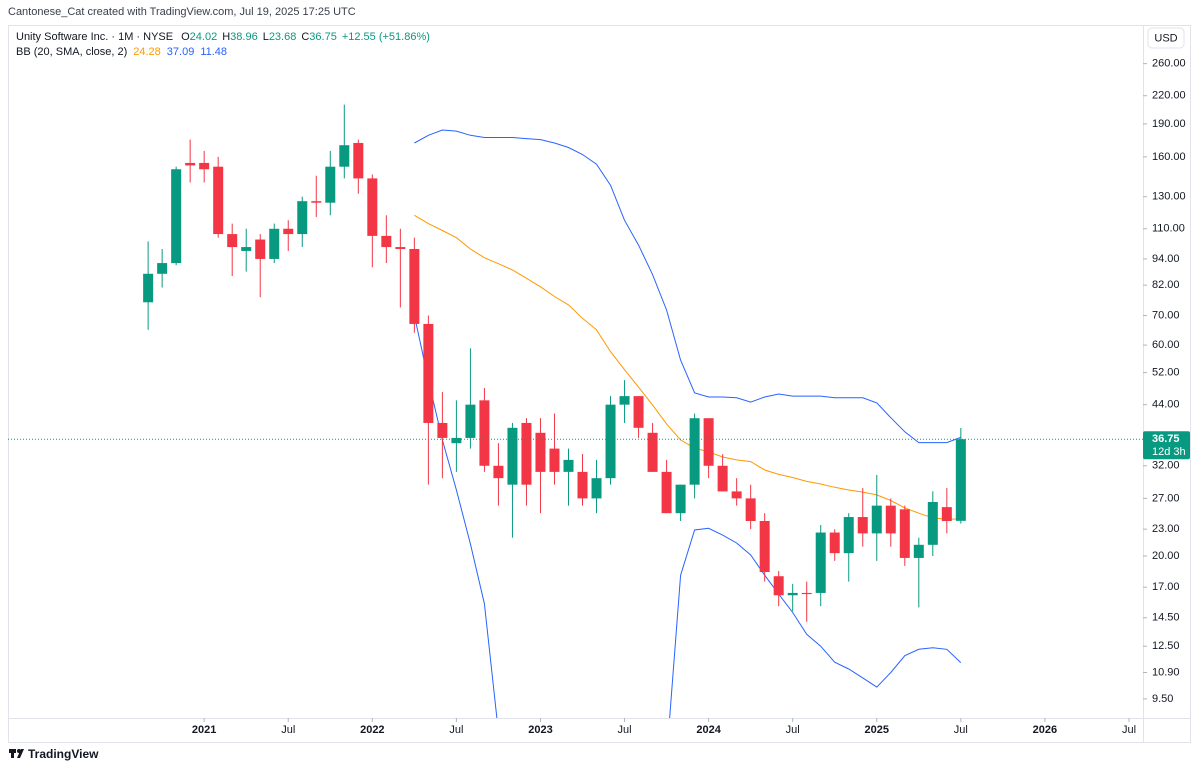  Describe the element at coordinates (63, 754) in the screenshot. I see `brand-name: TradingView` at that location.